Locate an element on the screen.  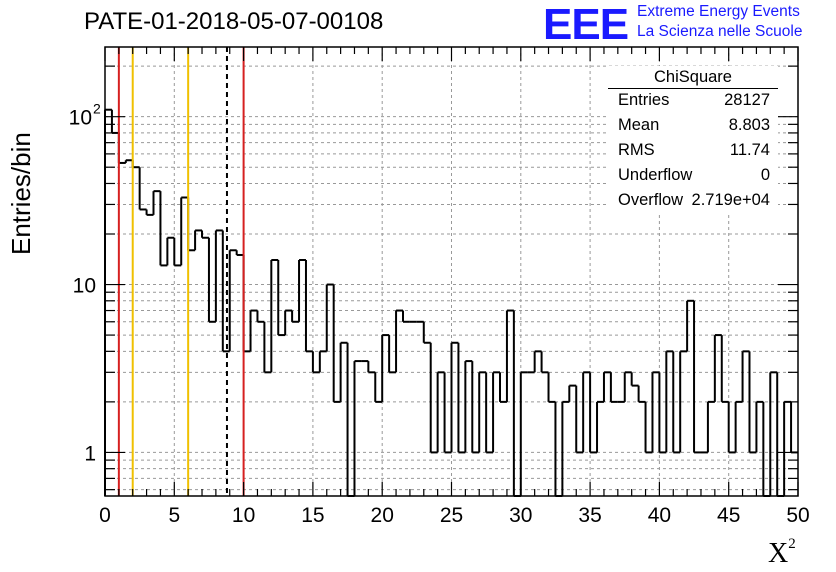
stats-value: 2.719e+04 is located at coordinates (730, 200).